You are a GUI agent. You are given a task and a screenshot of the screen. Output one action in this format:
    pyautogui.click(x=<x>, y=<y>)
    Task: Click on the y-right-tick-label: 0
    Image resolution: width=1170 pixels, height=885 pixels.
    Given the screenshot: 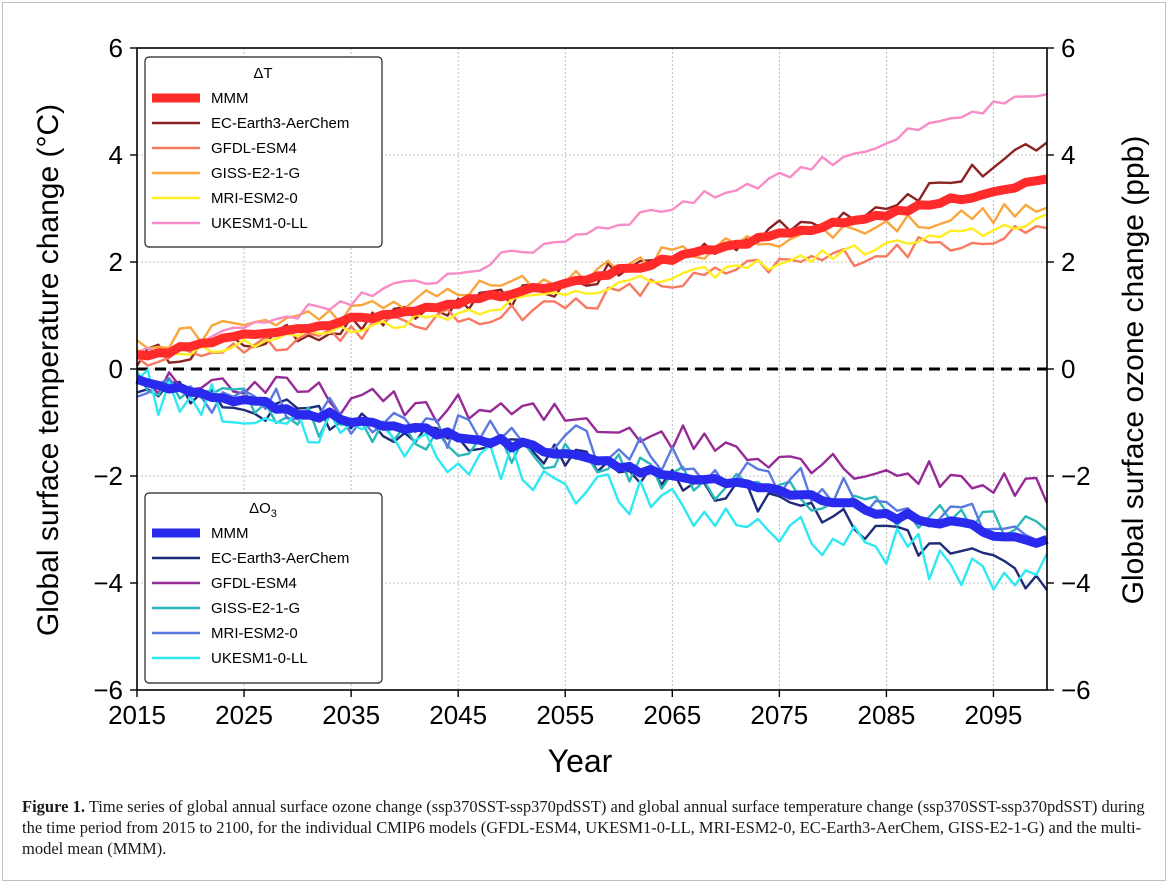 What is the action you would take?
    pyautogui.click(x=1068, y=369)
    